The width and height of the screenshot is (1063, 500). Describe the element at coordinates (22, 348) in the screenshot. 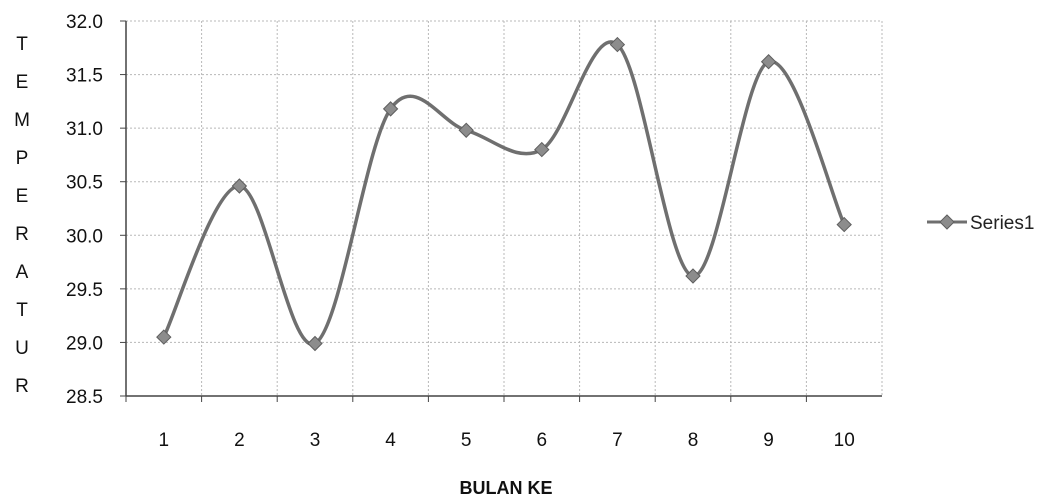

I see `y-axis-title-letter: U` at that location.